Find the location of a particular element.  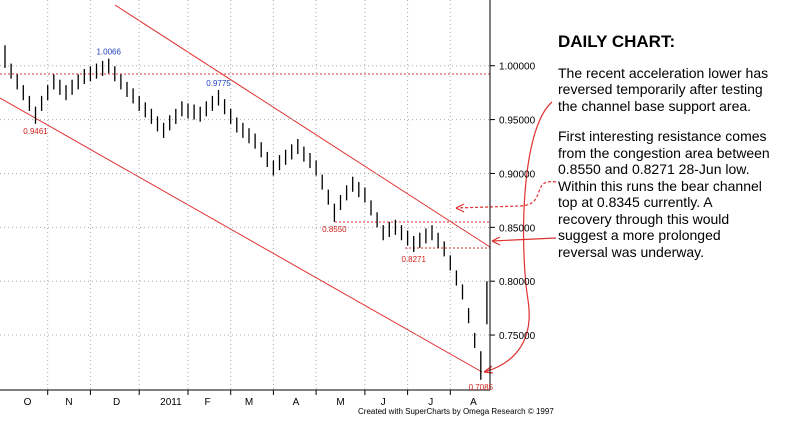

x-tick-label: D is located at coordinates (116, 402).